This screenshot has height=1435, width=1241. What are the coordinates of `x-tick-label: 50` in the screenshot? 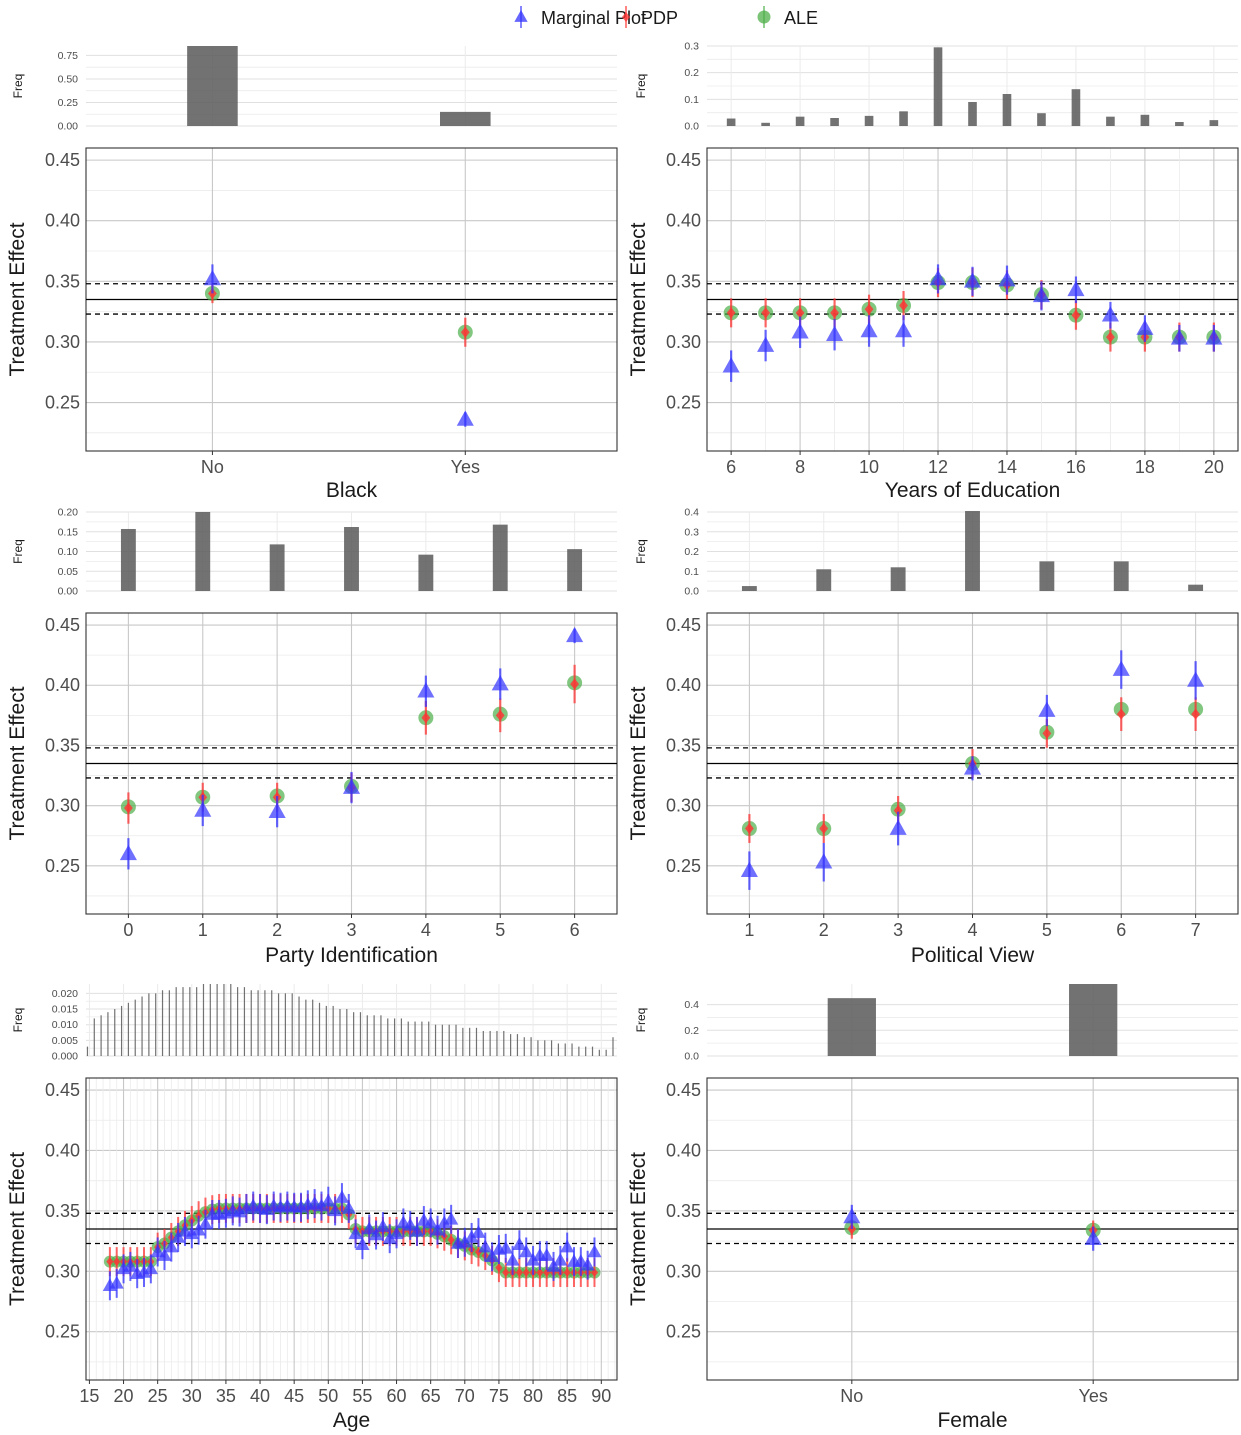 It's located at (328, 1396).